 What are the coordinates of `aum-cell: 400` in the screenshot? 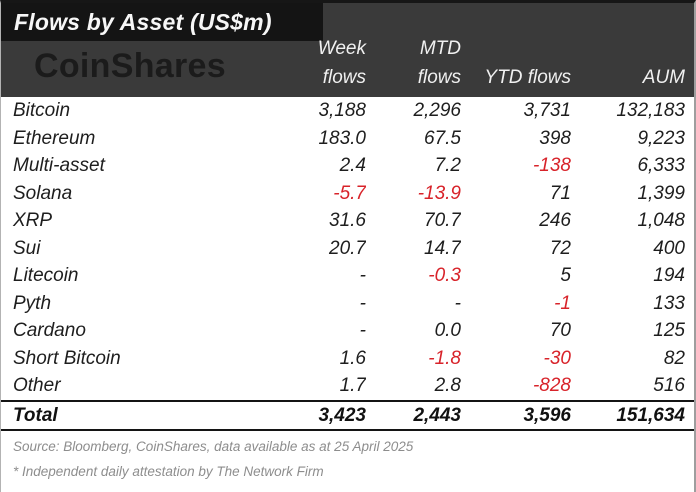 It's located at (669, 248).